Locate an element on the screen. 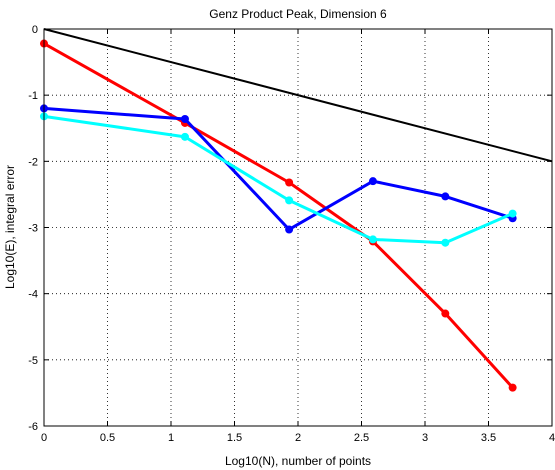 The width and height of the screenshot is (555, 470). x-axis-title: Log10(N), number of points is located at coordinates (298, 461).